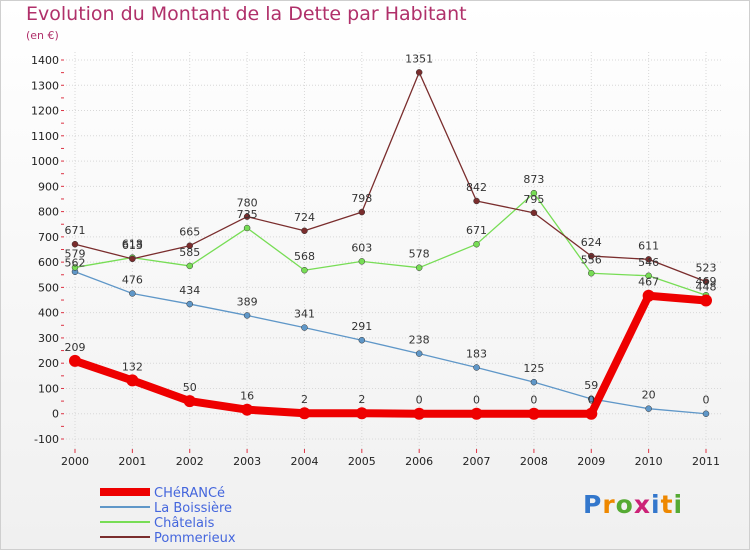 The image size is (750, 550). What do you see at coordinates (55, 414) in the screenshot?
I see `y-tick-label: 0` at bounding box center [55, 414].